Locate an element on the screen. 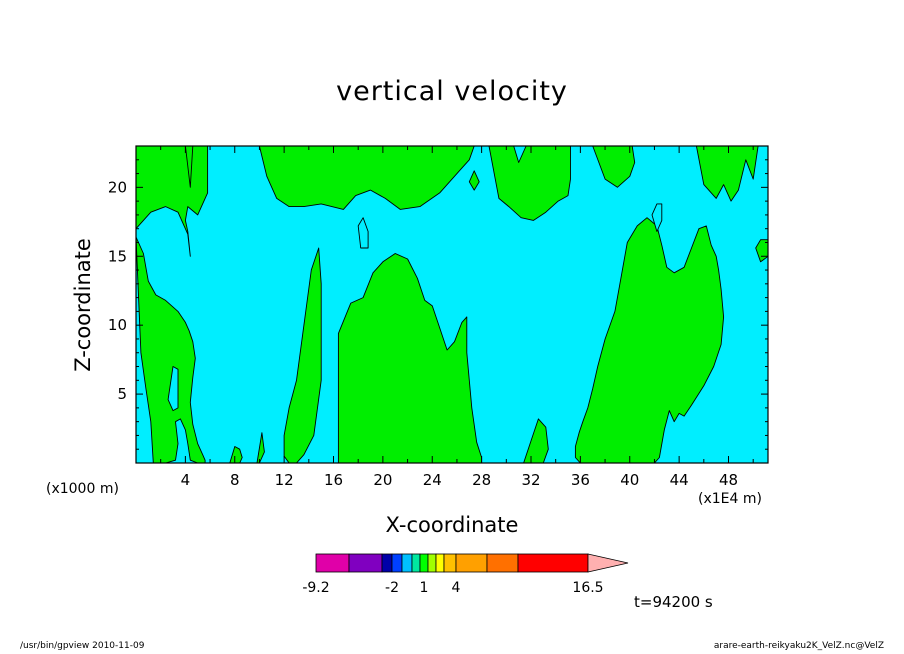 The height and width of the screenshot is (654, 904). x-tick-label: 4 is located at coordinates (186, 480).